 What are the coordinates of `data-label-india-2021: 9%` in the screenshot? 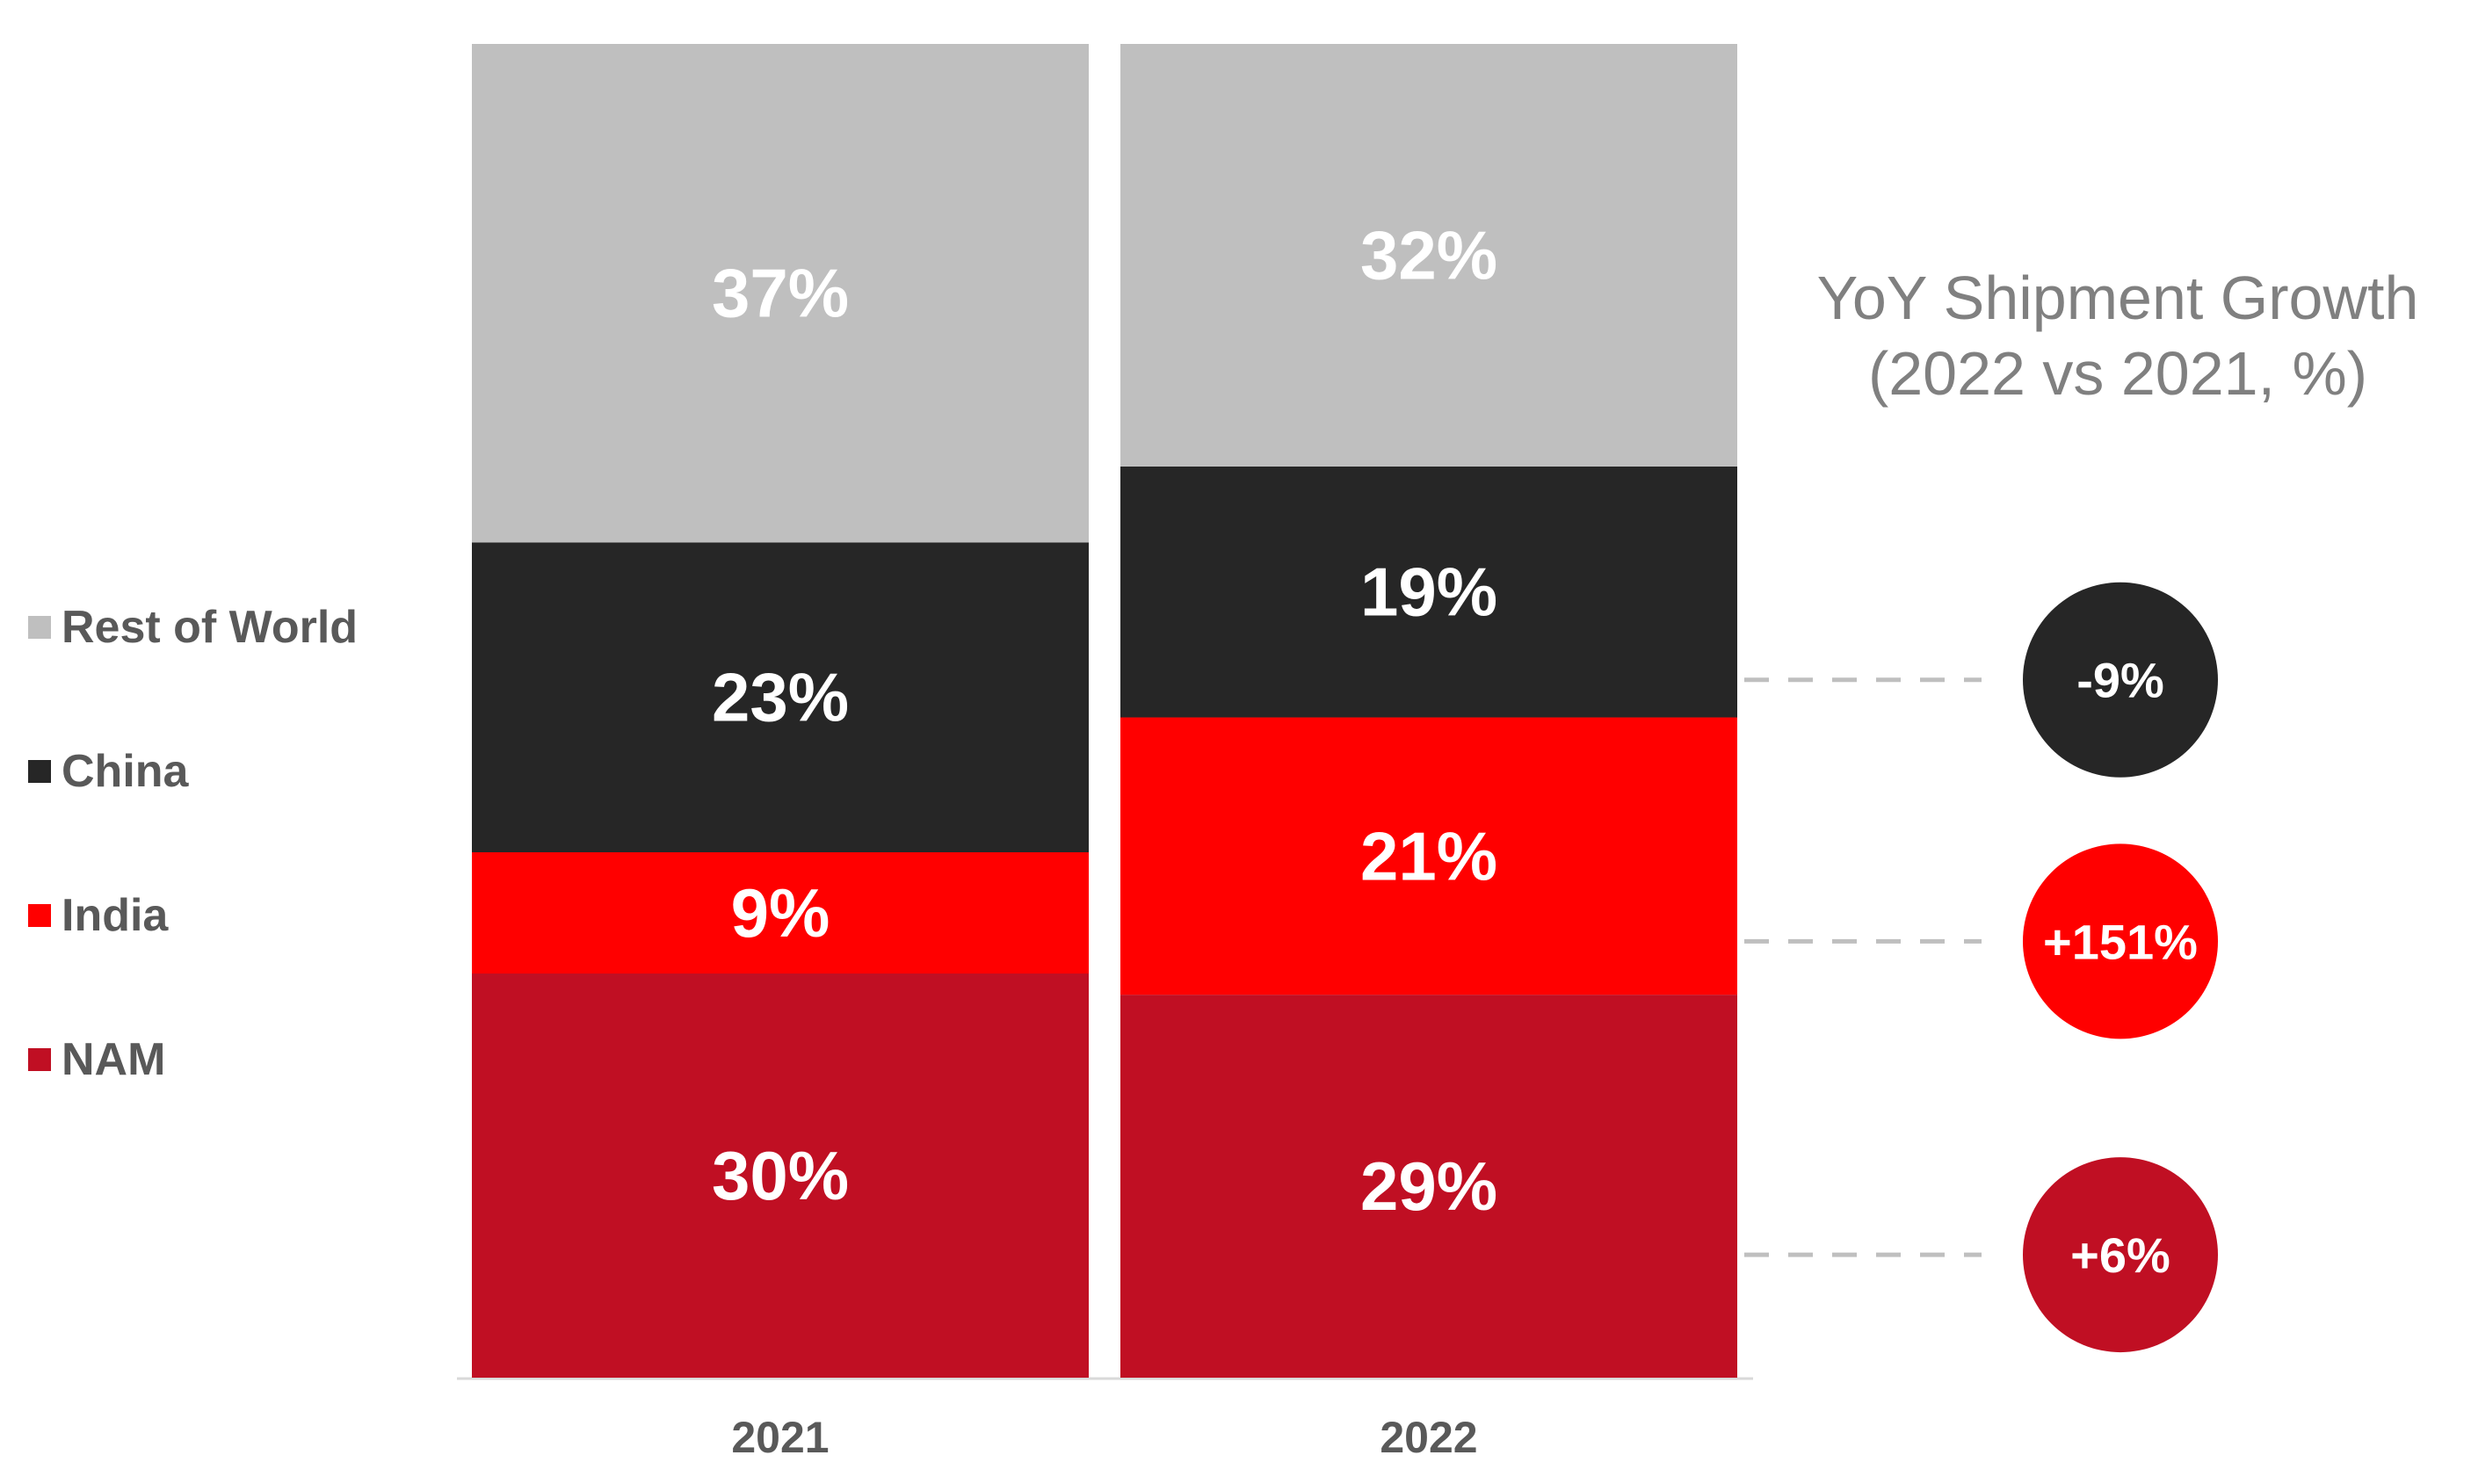 It's located at (780, 913).